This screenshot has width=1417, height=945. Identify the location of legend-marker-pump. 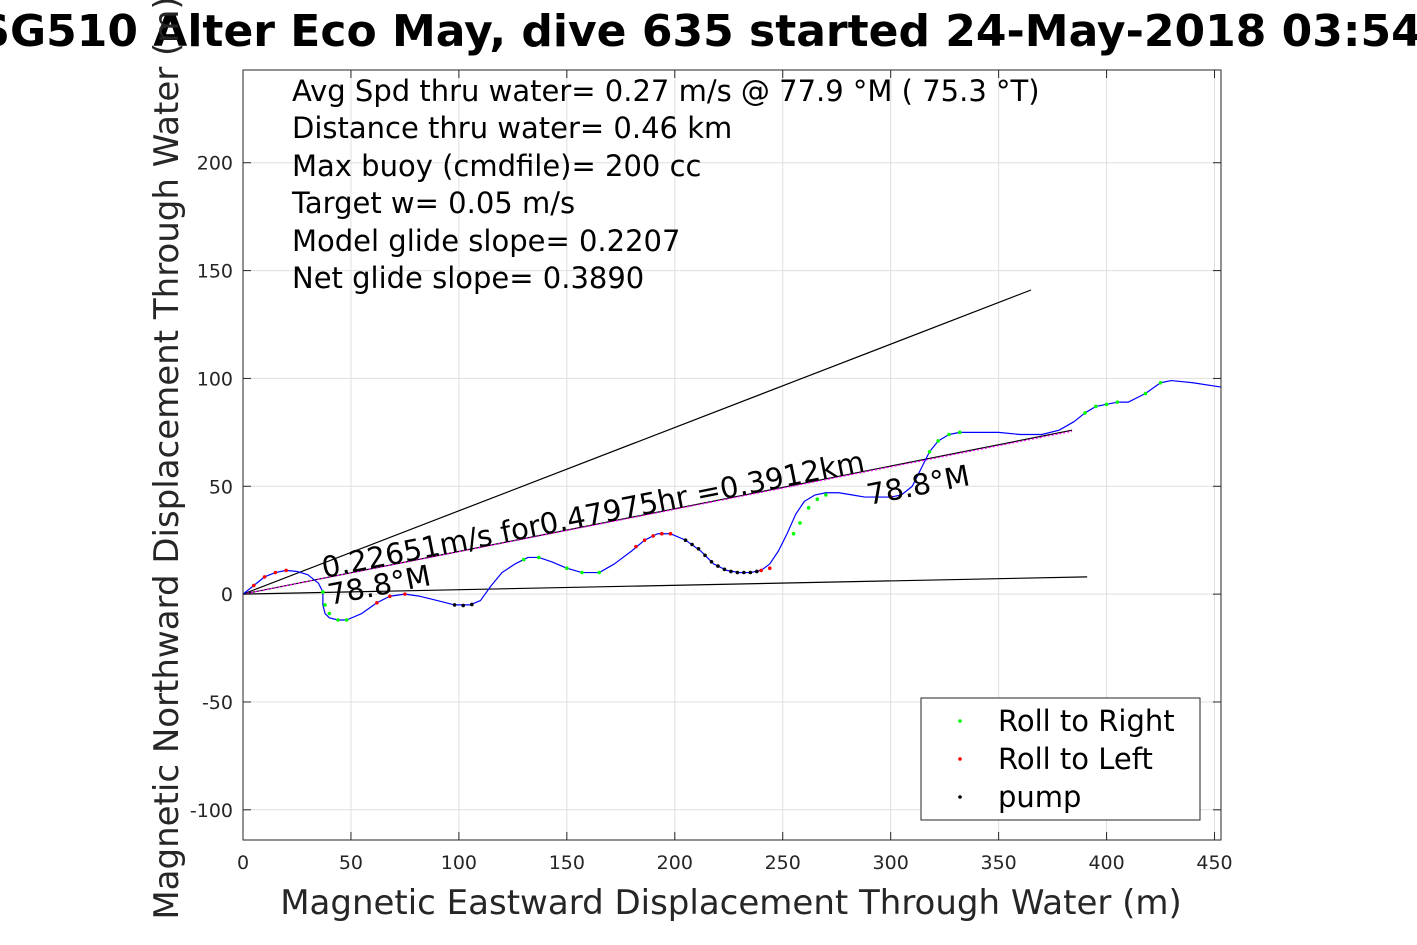
(960, 797).